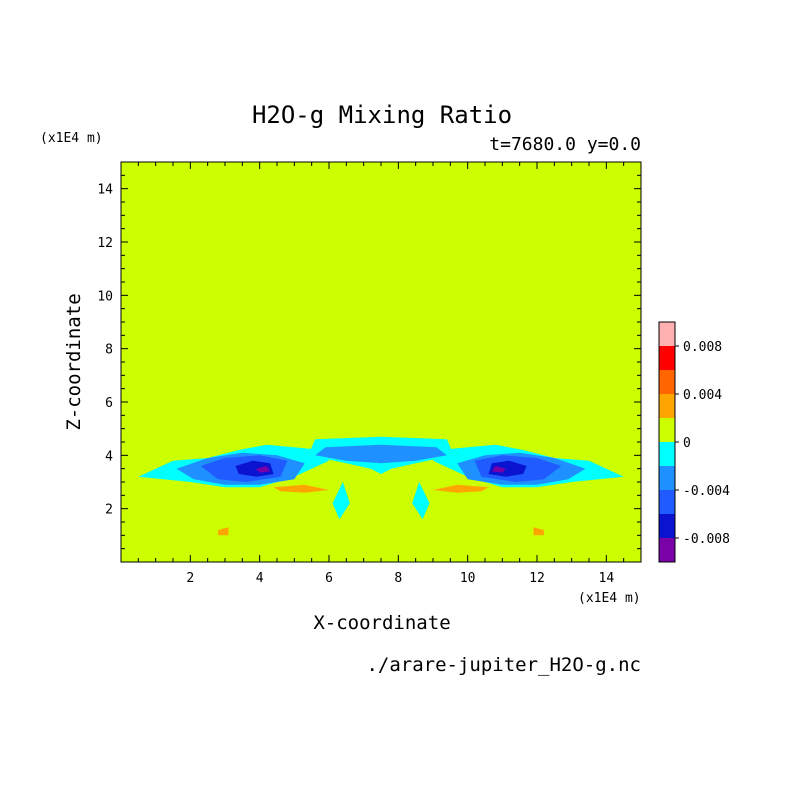  What do you see at coordinates (702, 347) in the screenshot?
I see `colorbar-tick-label: 0.008` at bounding box center [702, 347].